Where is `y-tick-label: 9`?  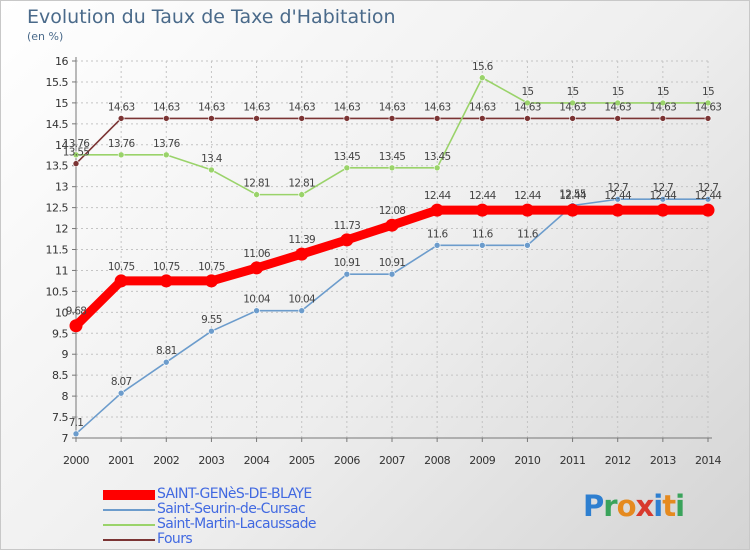 y-tick-label: 9 is located at coordinates (65, 354).